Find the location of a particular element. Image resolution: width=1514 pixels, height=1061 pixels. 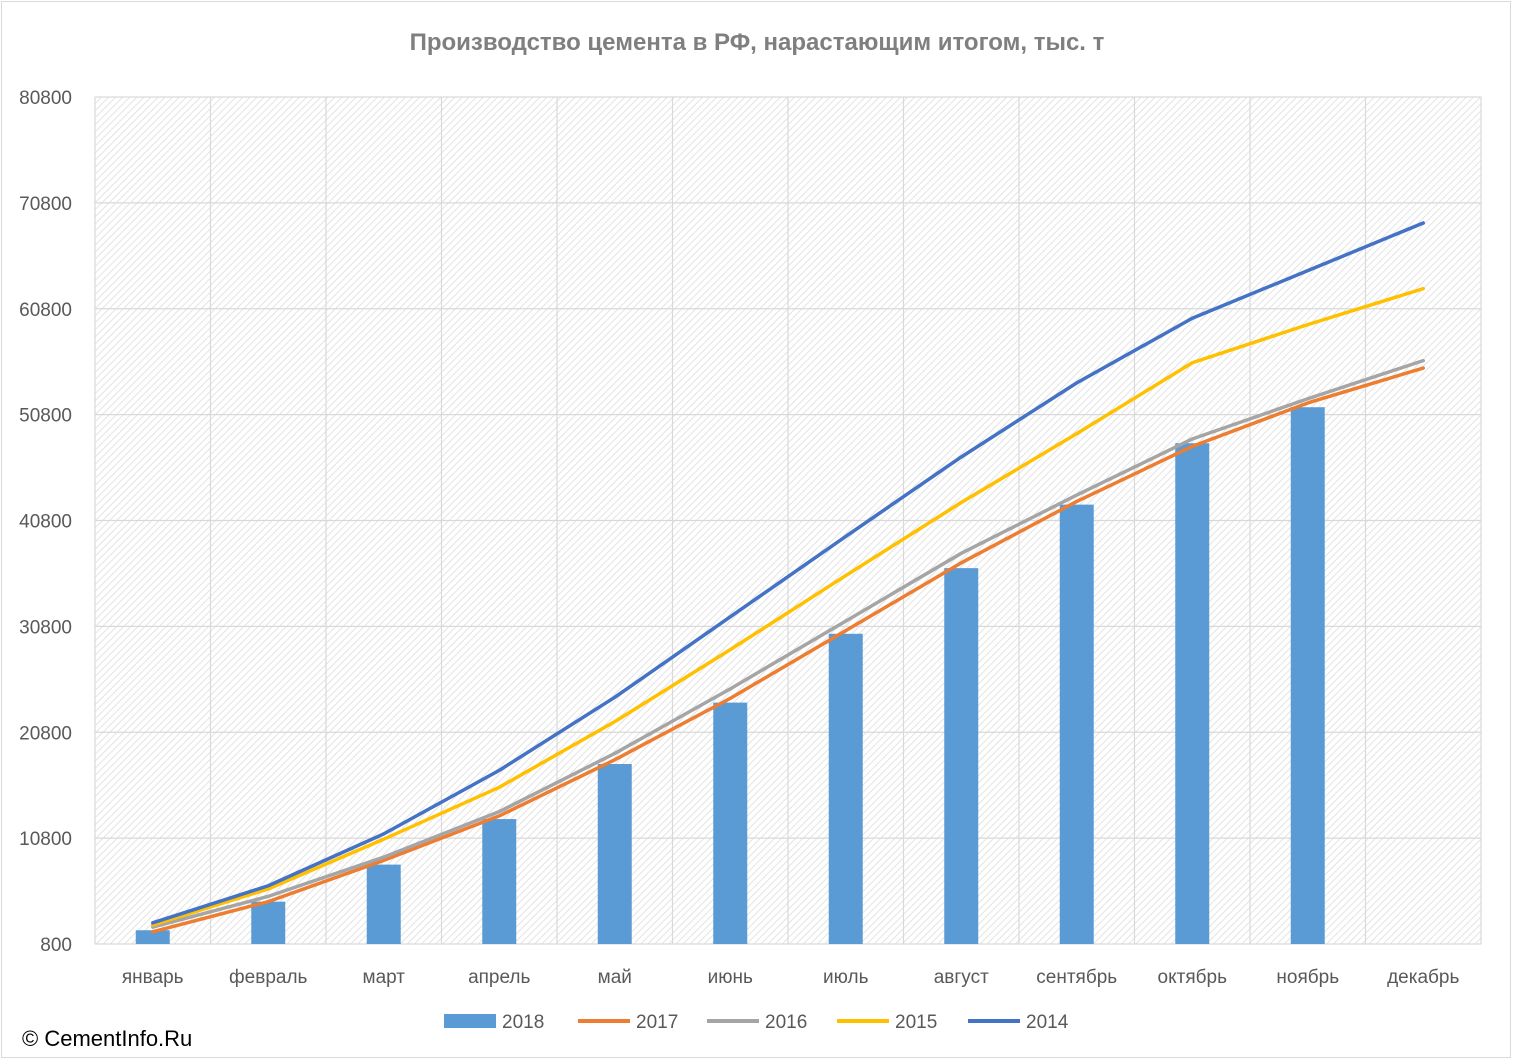

x-tick-label: июнь is located at coordinates (730, 977).